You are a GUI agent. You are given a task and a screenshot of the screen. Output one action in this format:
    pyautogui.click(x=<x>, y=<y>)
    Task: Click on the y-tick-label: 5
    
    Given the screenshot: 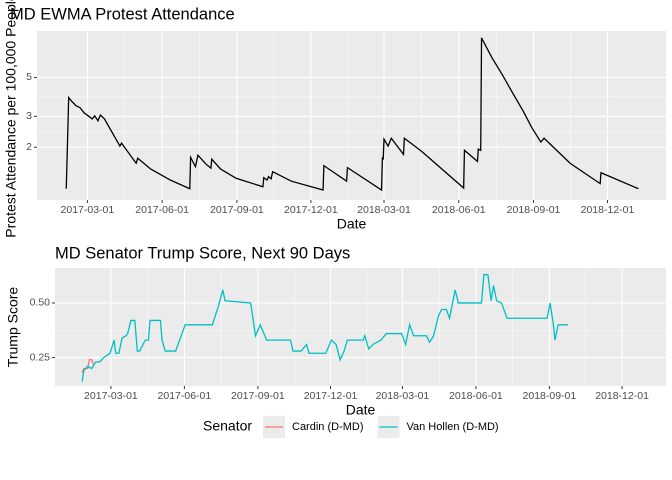 What is the action you would take?
    pyautogui.click(x=29, y=77)
    